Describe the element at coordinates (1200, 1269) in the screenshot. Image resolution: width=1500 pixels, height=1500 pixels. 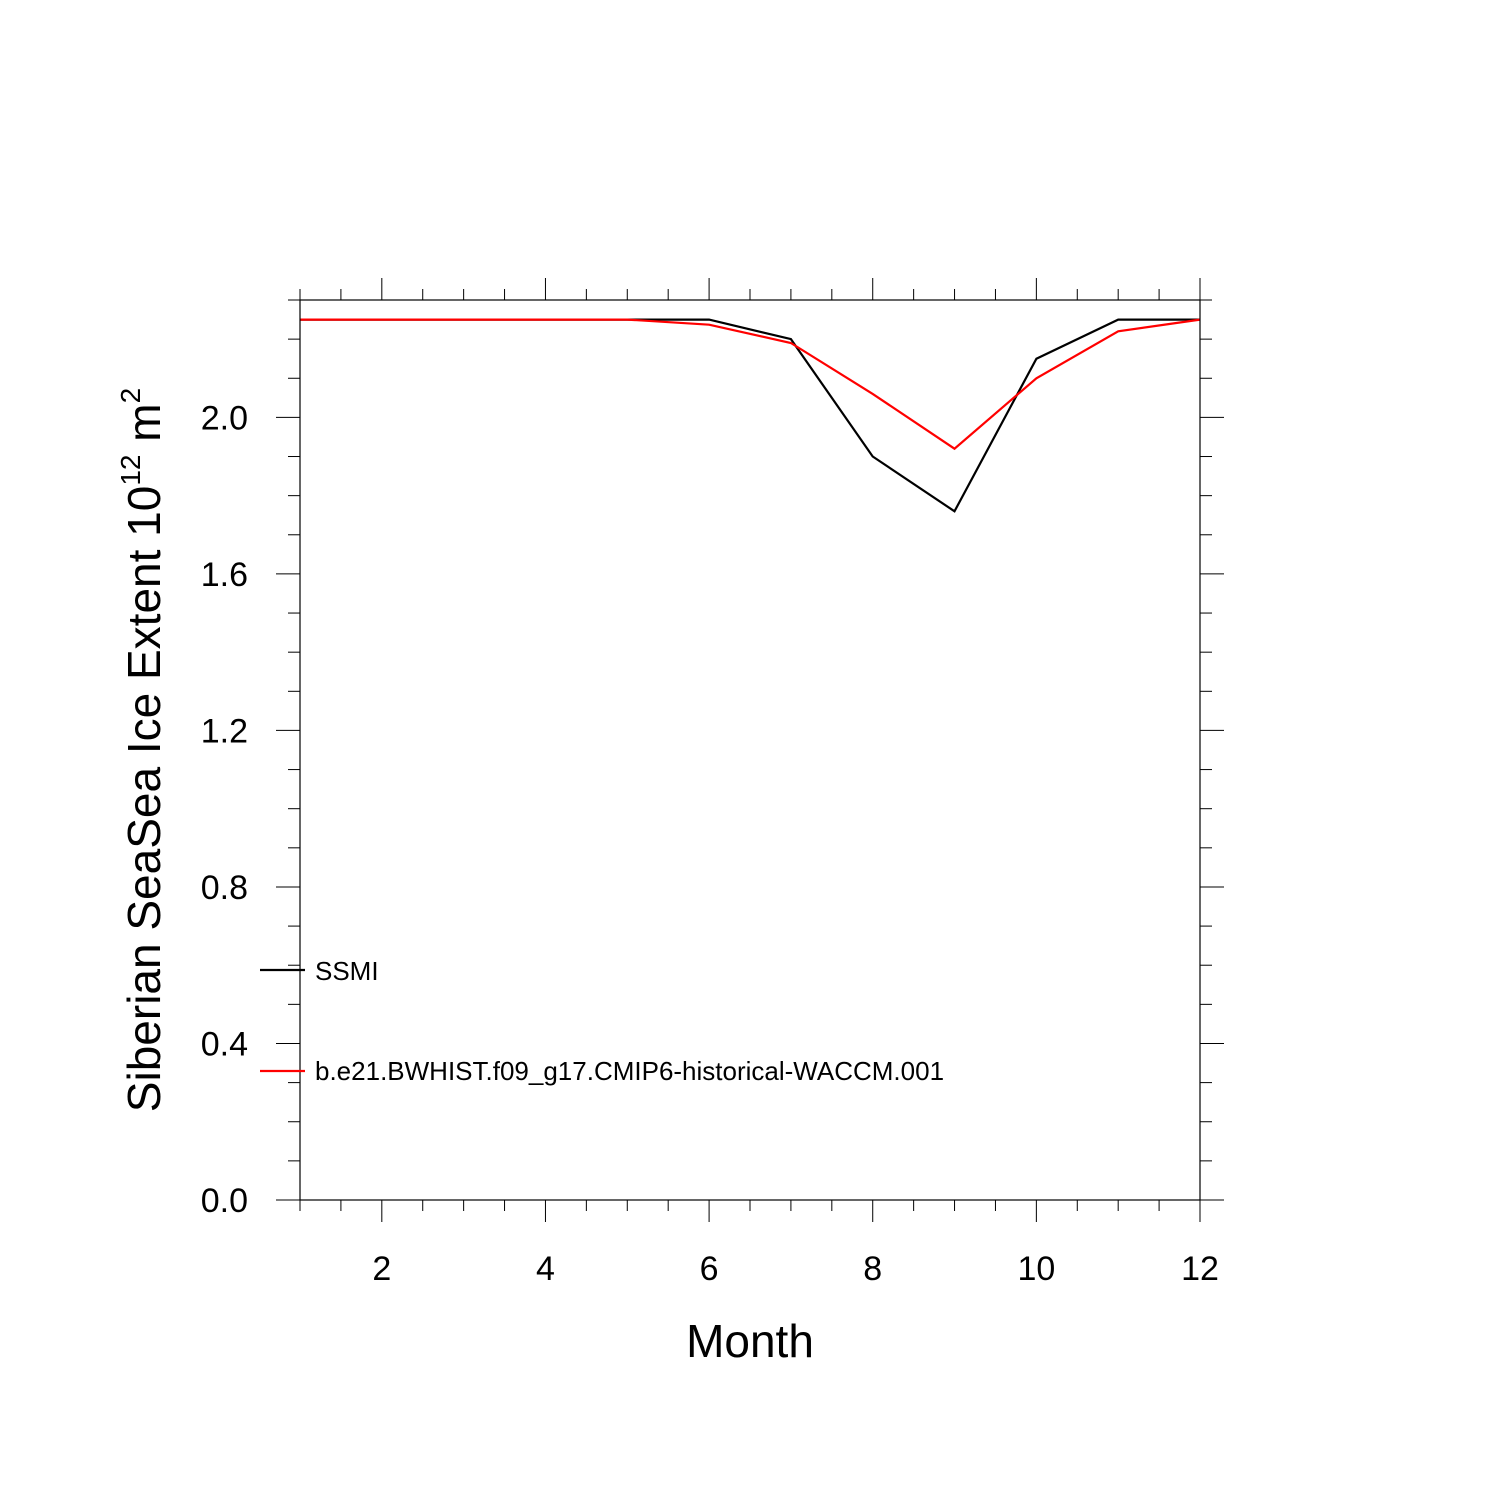
I see `x-tick-label: 12` at that location.